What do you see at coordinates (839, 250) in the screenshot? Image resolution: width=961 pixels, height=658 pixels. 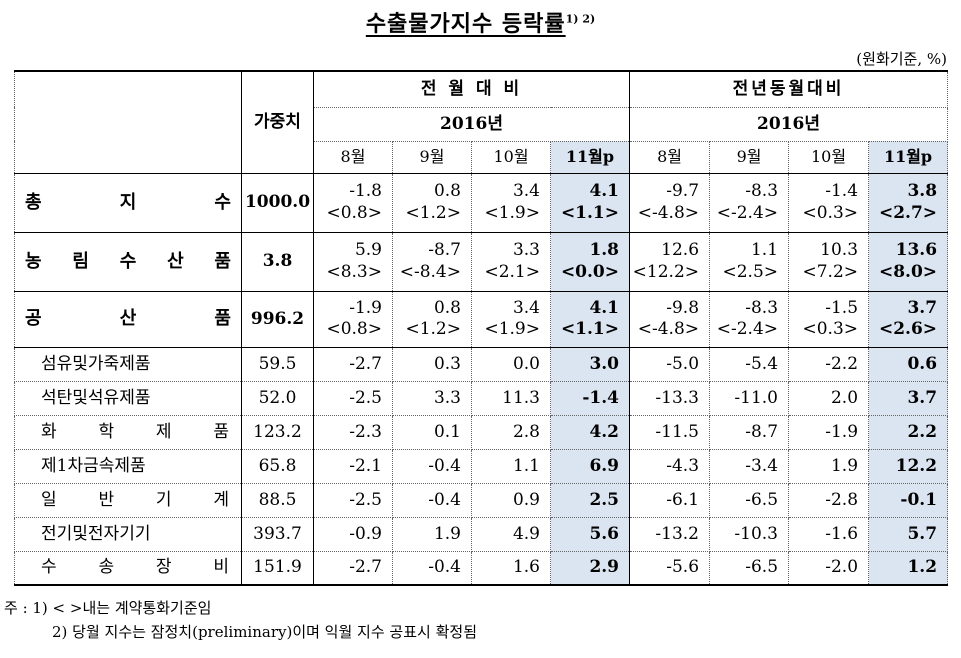 I see `yoy-value: 10.3` at bounding box center [839, 250].